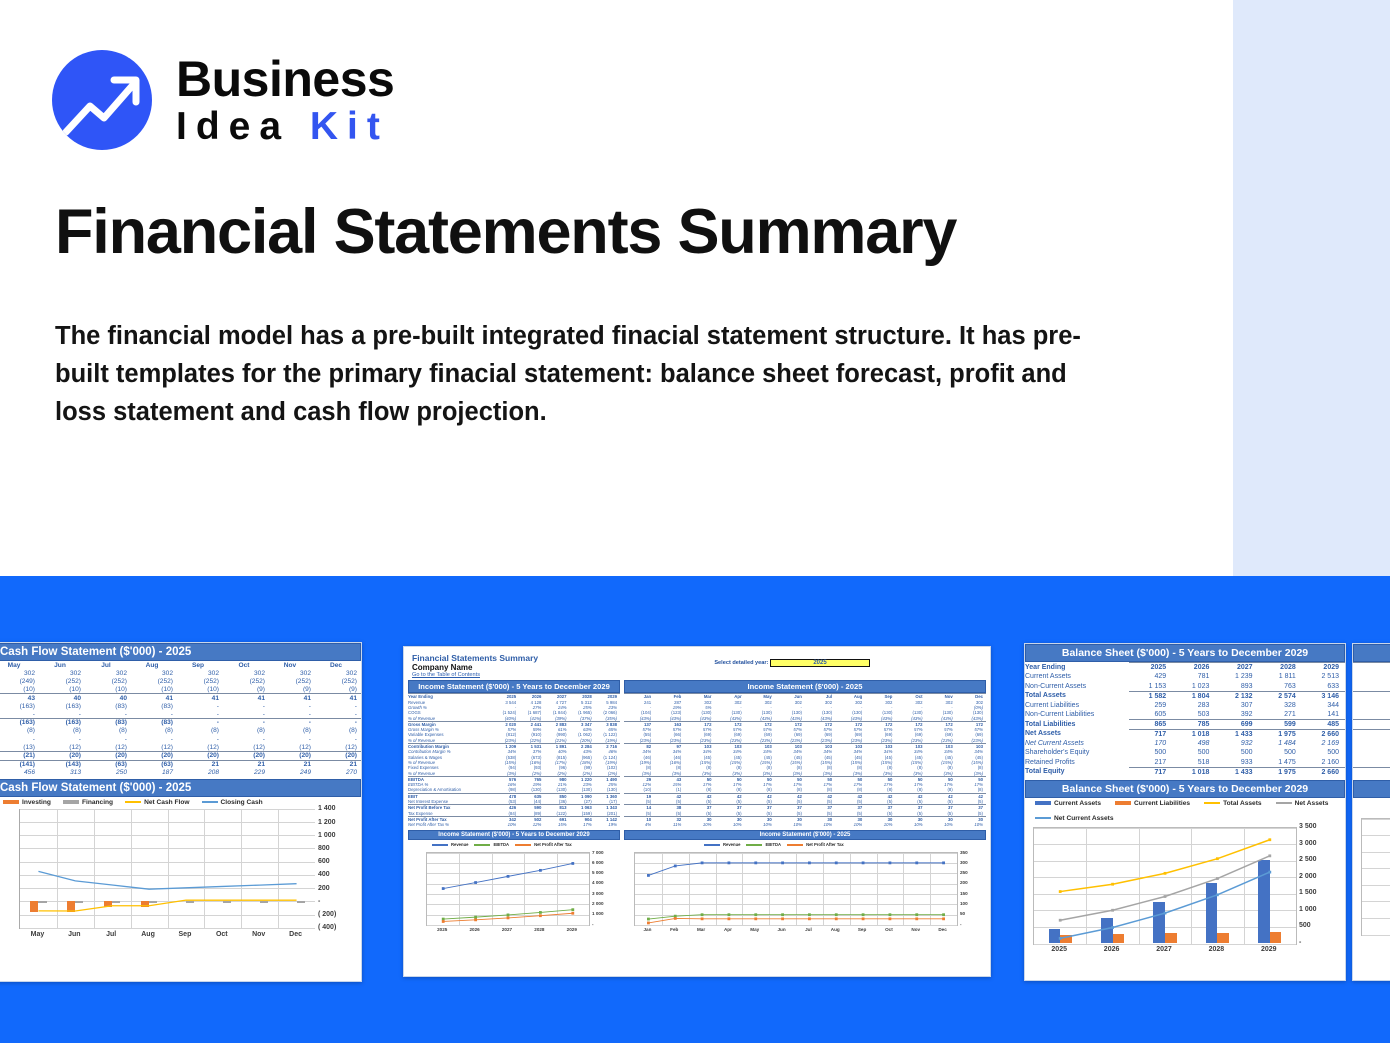 The height and width of the screenshot is (1043, 1390). Describe the element at coordinates (593, 924) in the screenshot. I see `y-axis-tick-label: -` at that location.